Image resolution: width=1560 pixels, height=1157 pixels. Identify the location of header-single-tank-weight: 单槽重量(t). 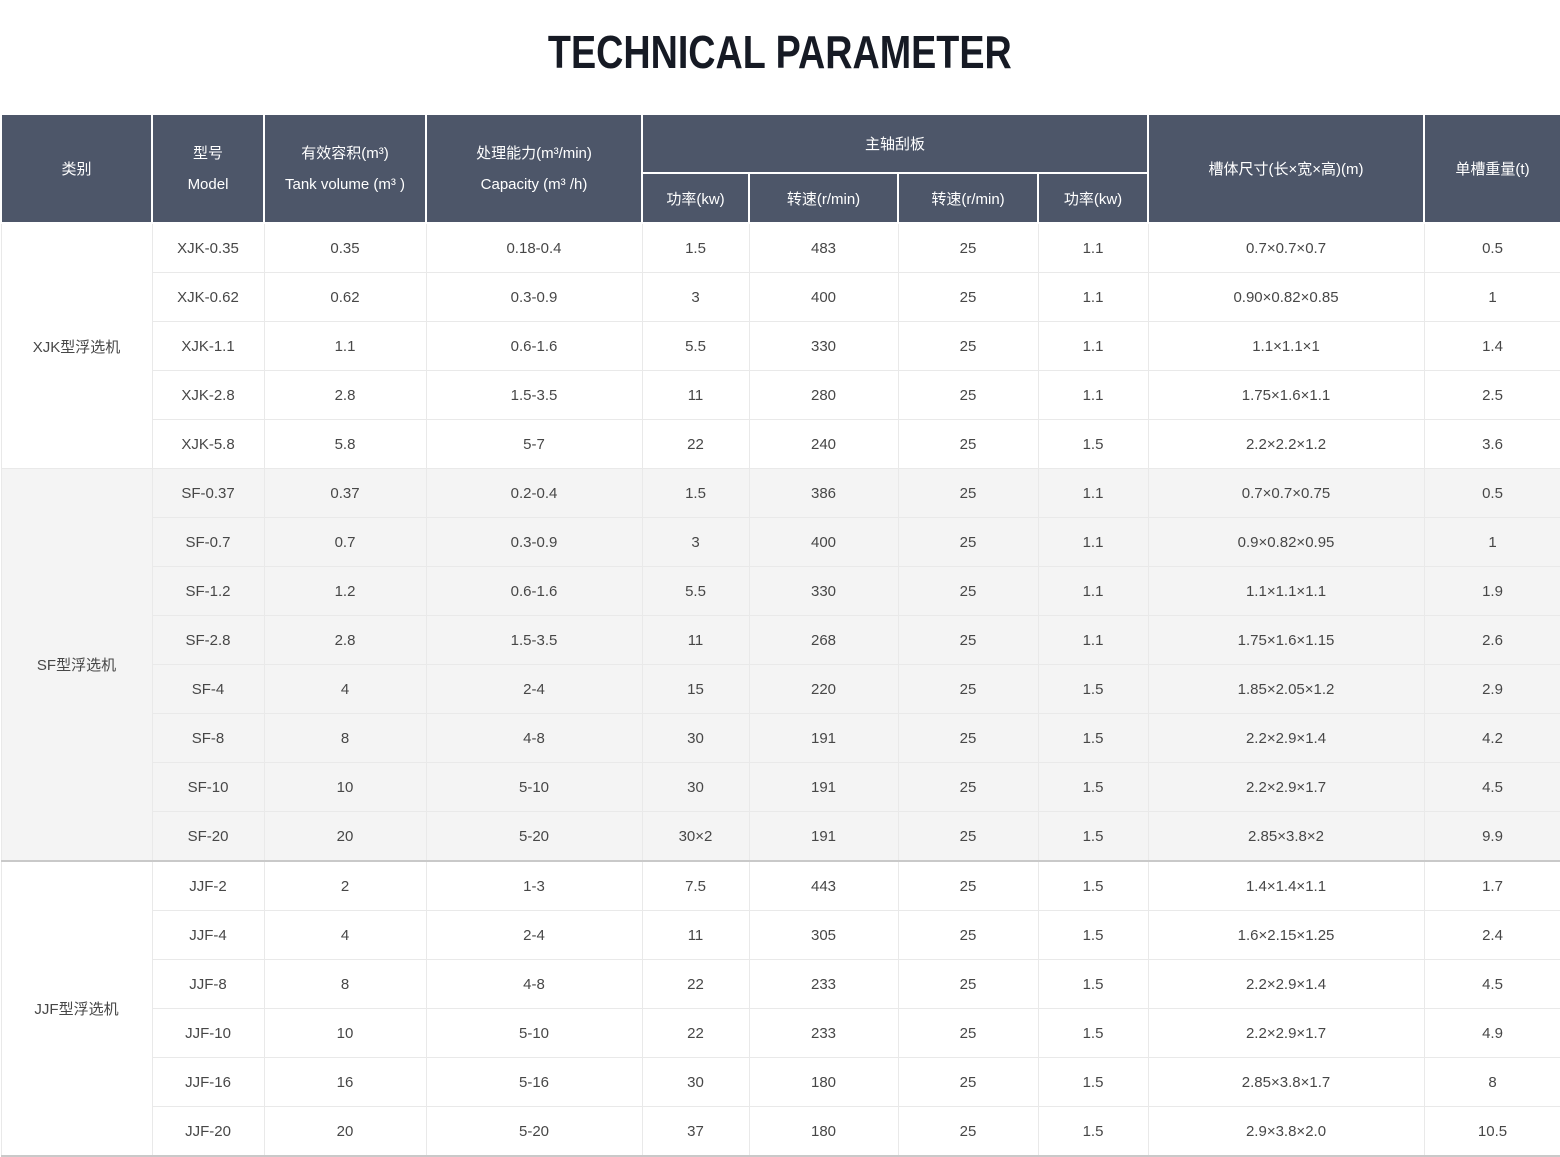
(1491, 168).